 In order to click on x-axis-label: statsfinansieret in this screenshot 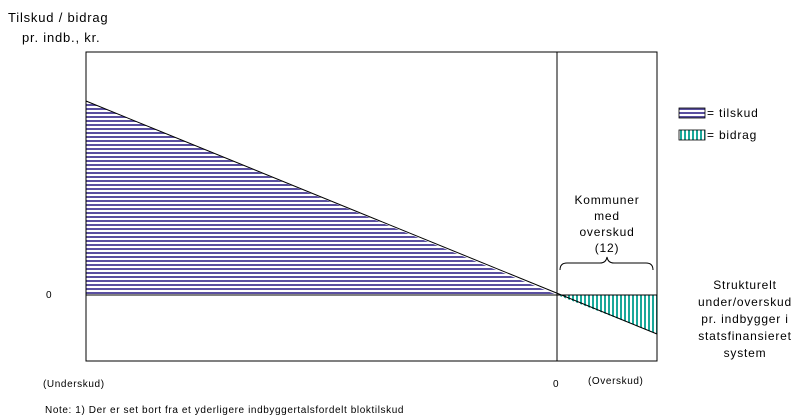, I will do `click(745, 336)`.